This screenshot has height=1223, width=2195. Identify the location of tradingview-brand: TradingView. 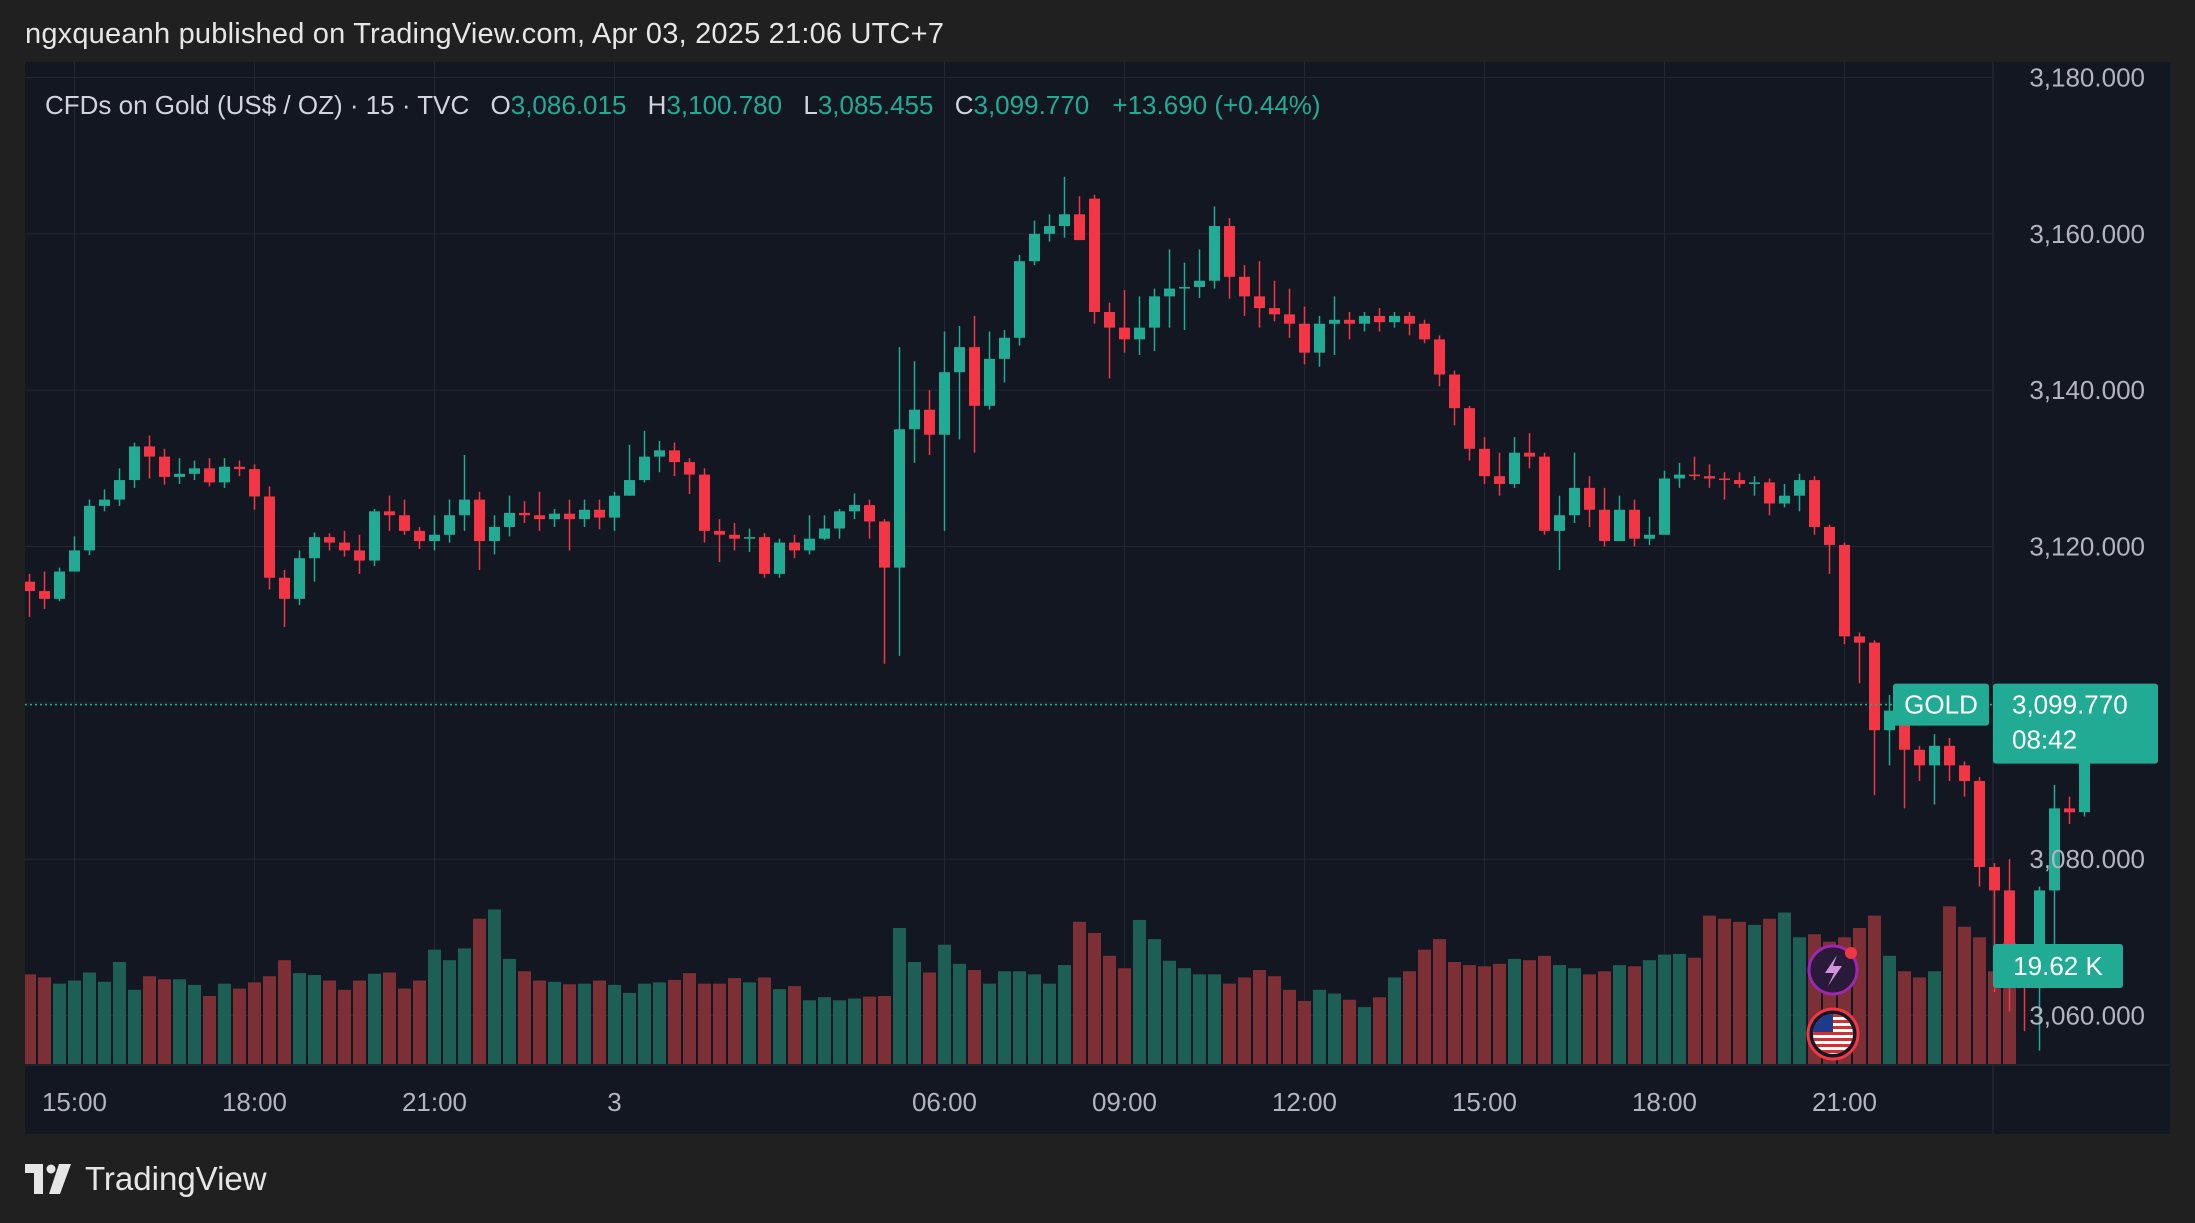
(146, 1179).